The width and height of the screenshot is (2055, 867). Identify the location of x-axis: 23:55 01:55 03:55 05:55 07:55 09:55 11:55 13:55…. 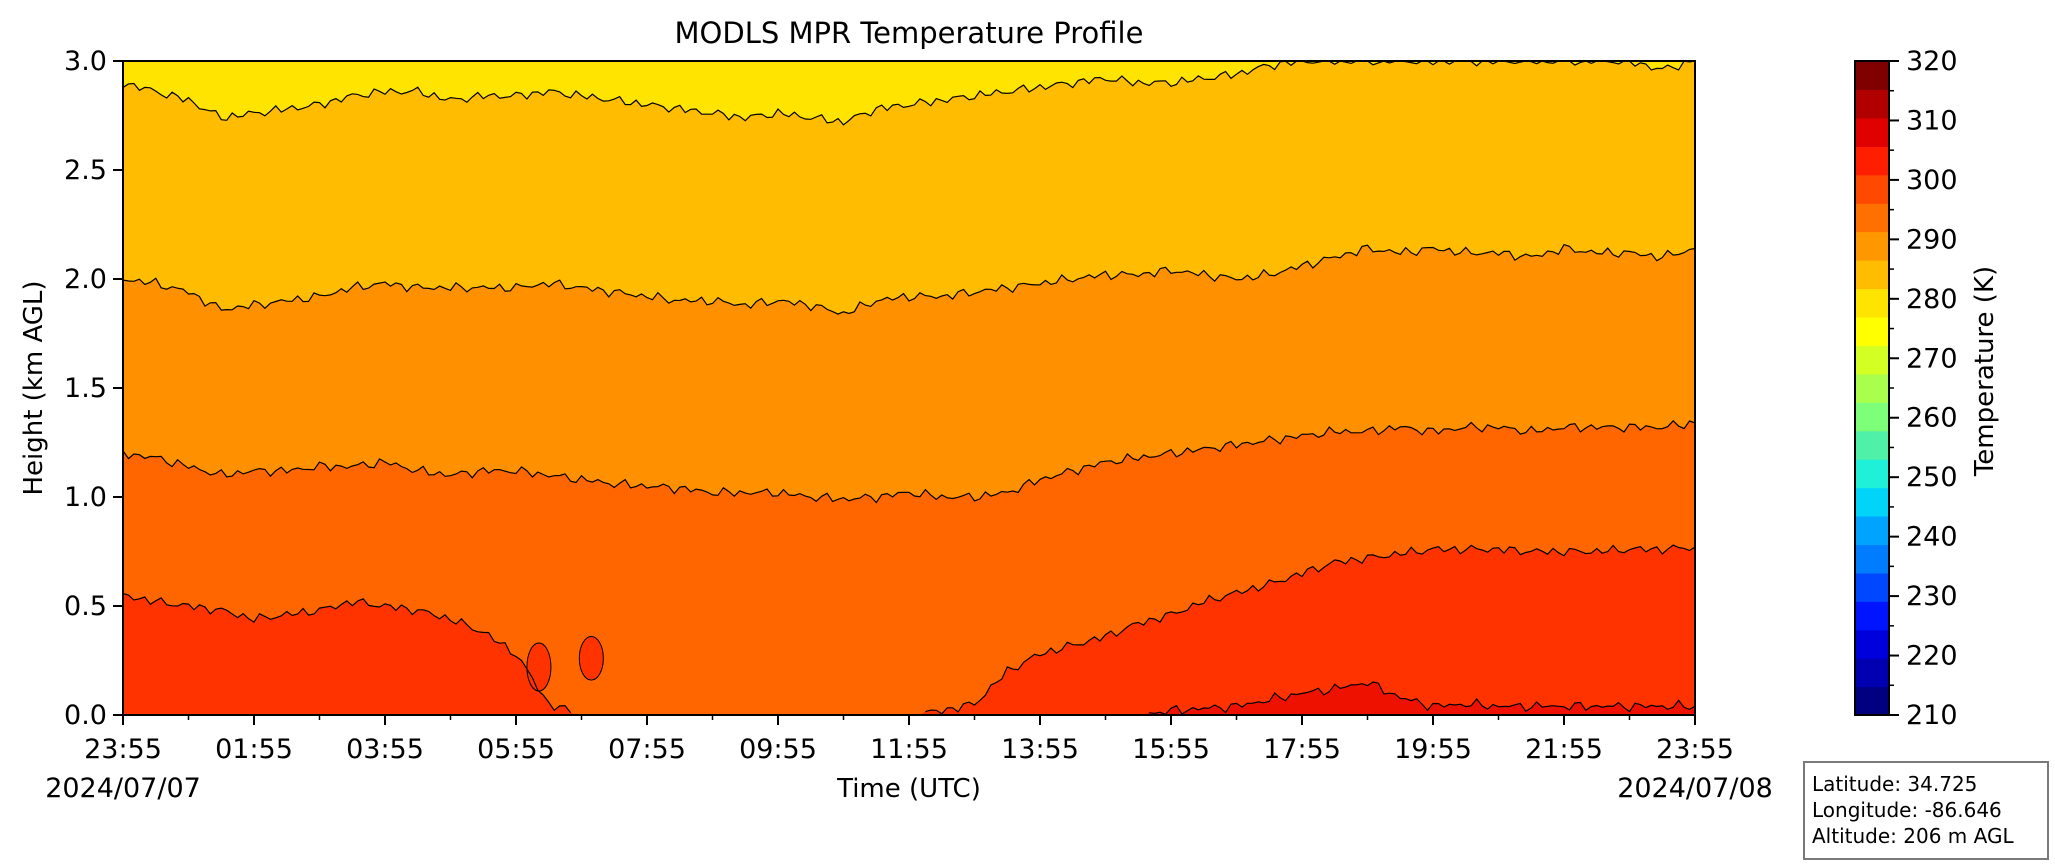
(909, 740).